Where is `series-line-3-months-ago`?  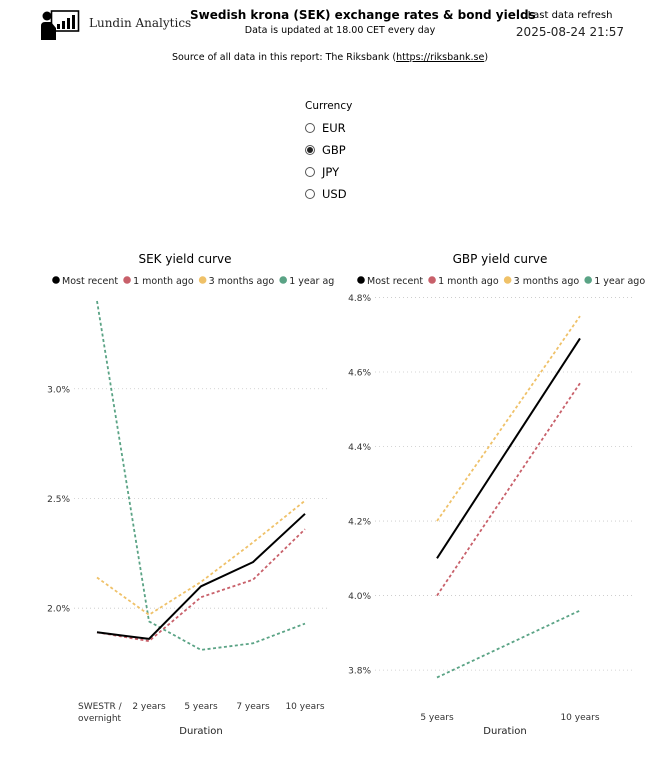
series-line-3-months-ago is located at coordinates (201, 557).